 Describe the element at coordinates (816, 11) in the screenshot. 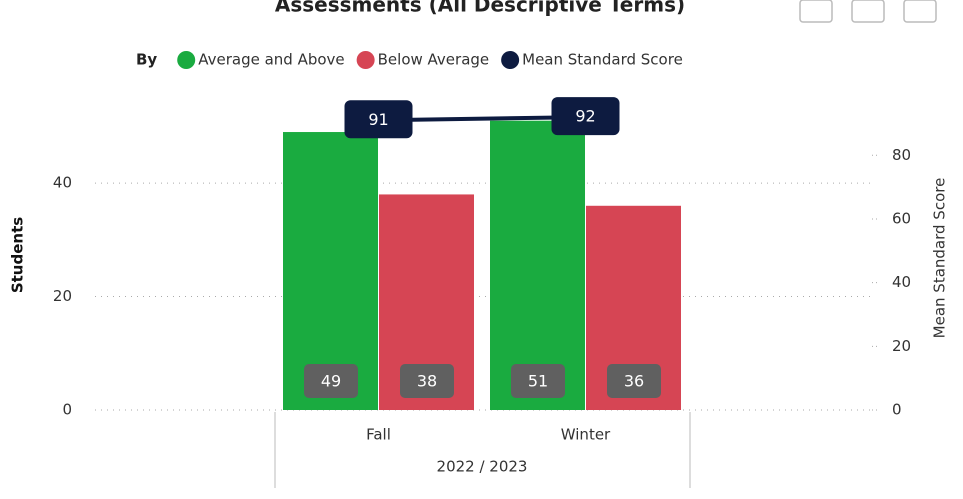

I see `pin-icon` at that location.